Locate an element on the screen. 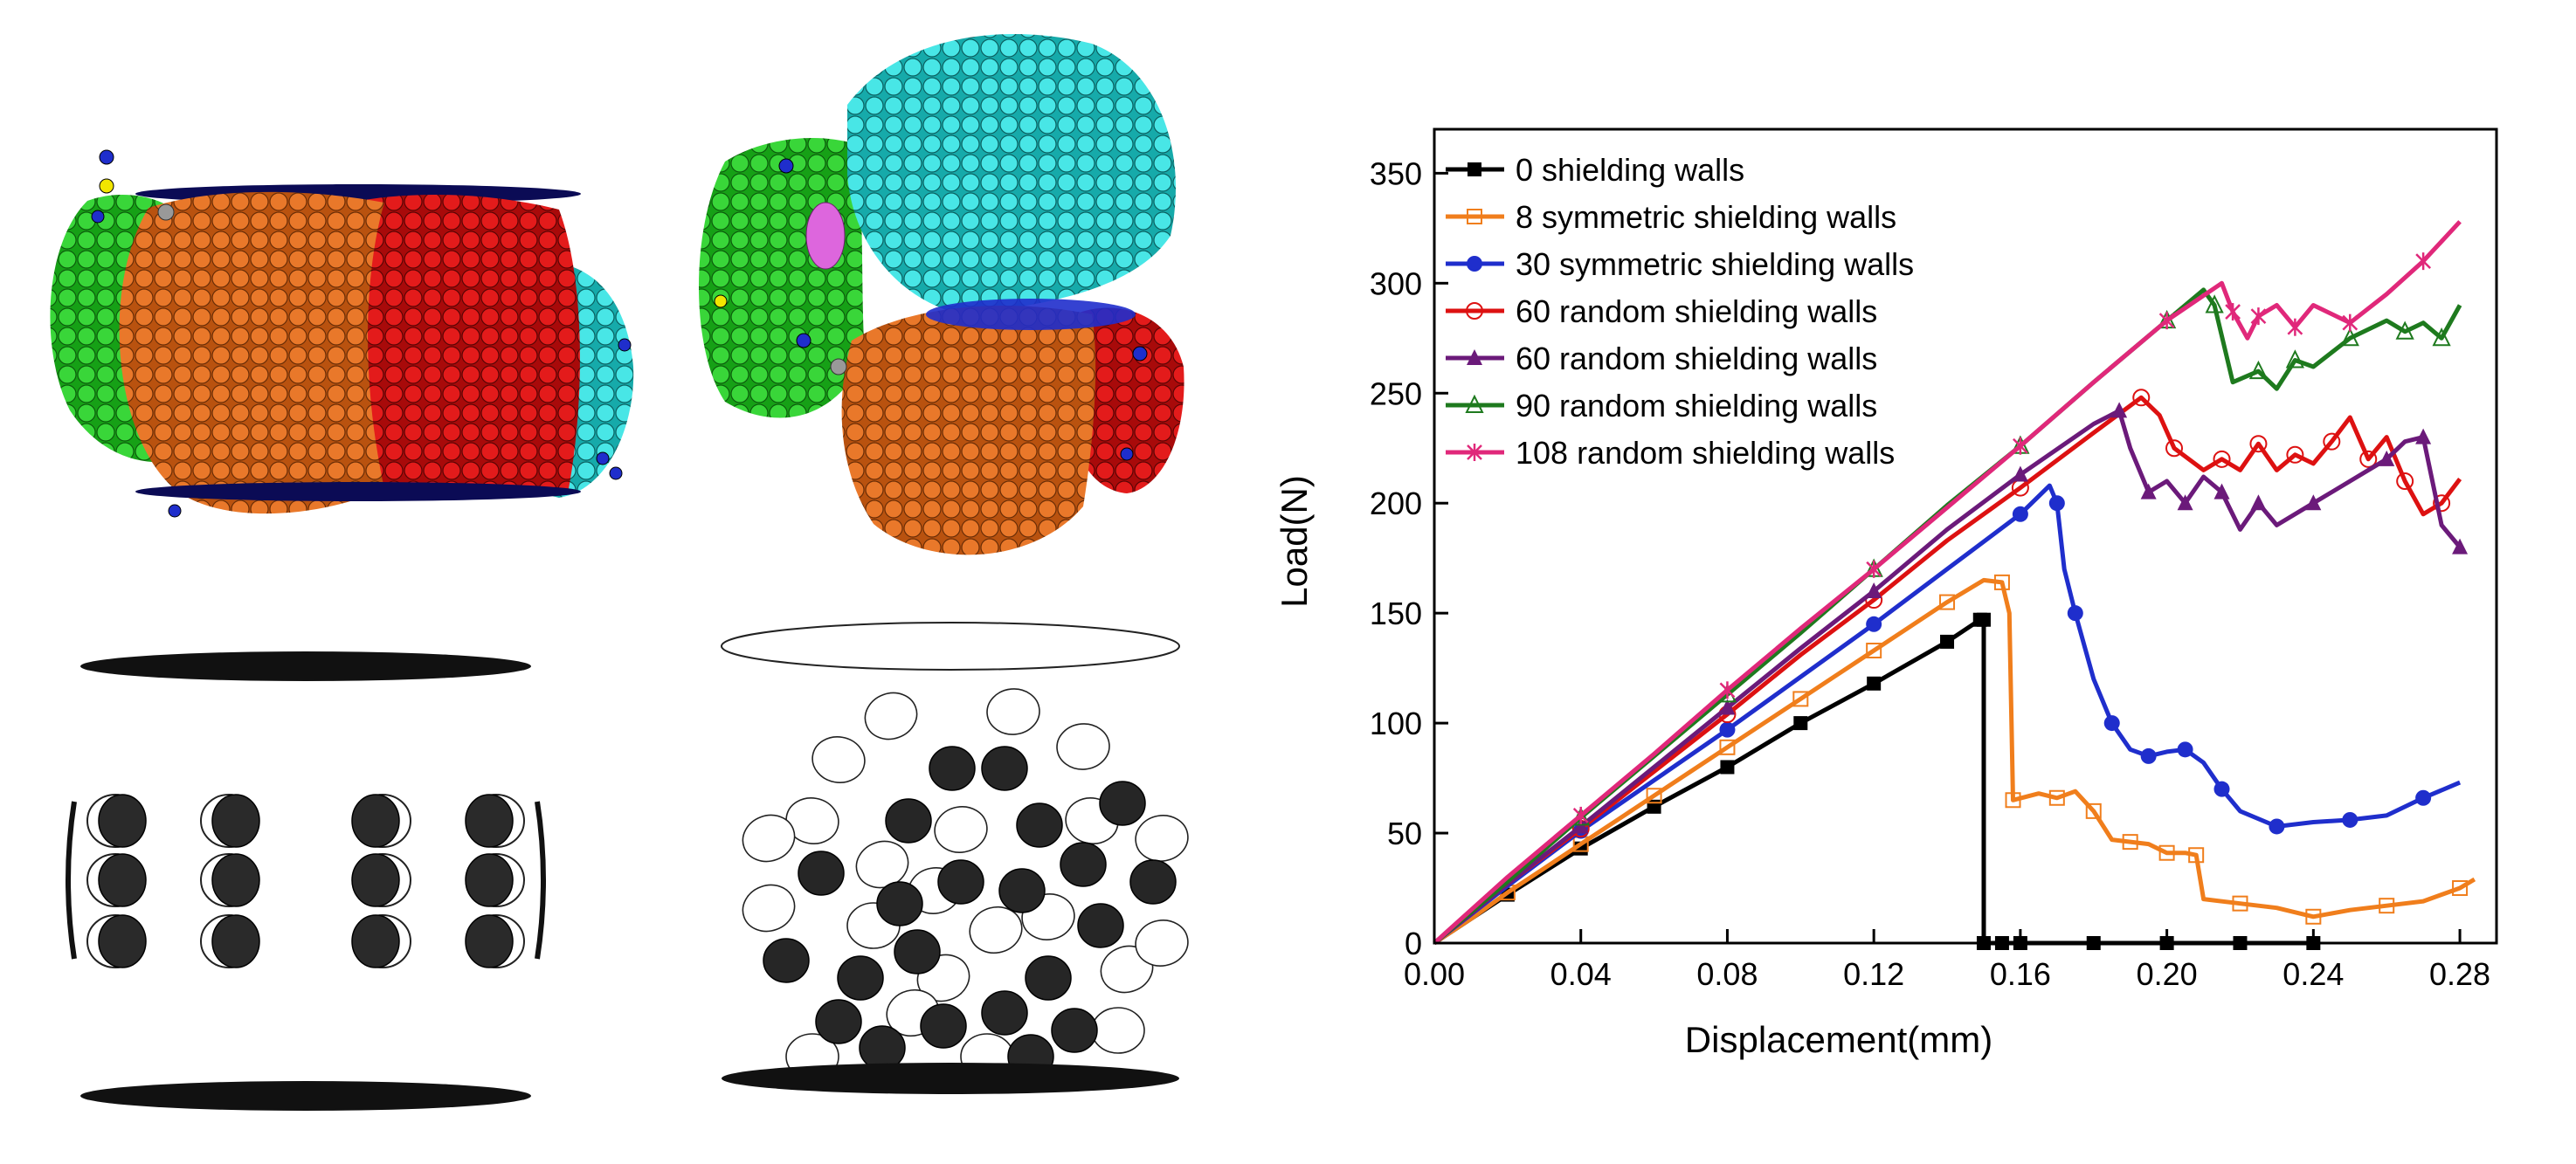 The height and width of the screenshot is (1164, 2576). sphere-particle-cluster is located at coordinates (941, 294).